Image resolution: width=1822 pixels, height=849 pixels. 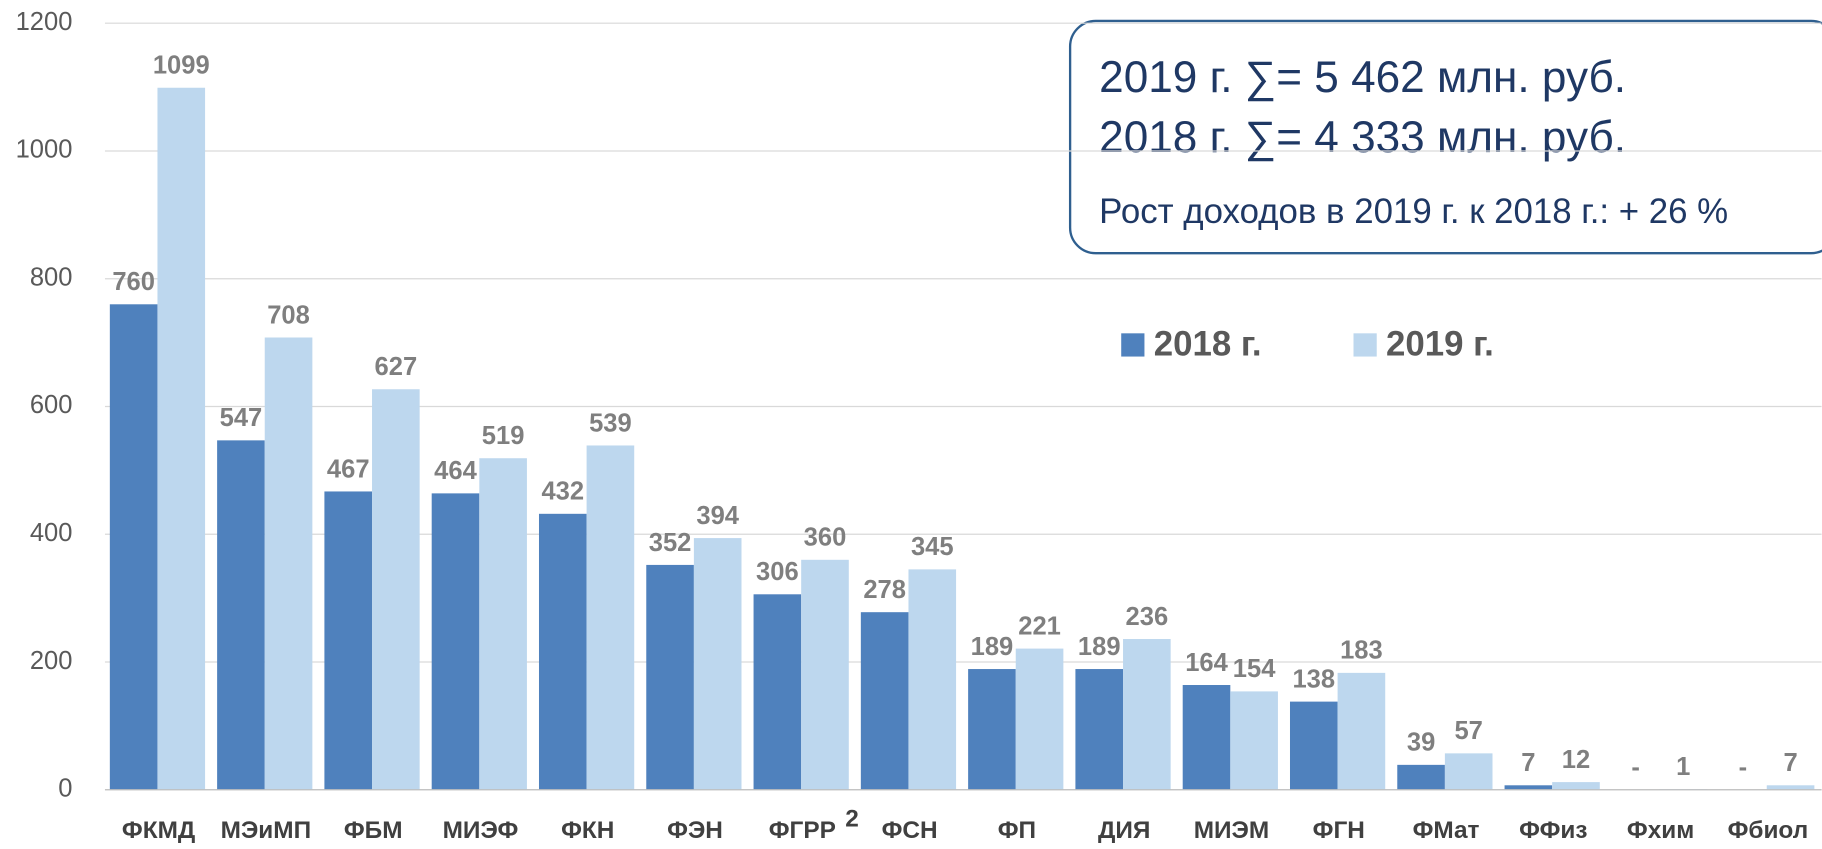 What do you see at coordinates (455, 471) in the screenshot?
I see `value-label: 464` at bounding box center [455, 471].